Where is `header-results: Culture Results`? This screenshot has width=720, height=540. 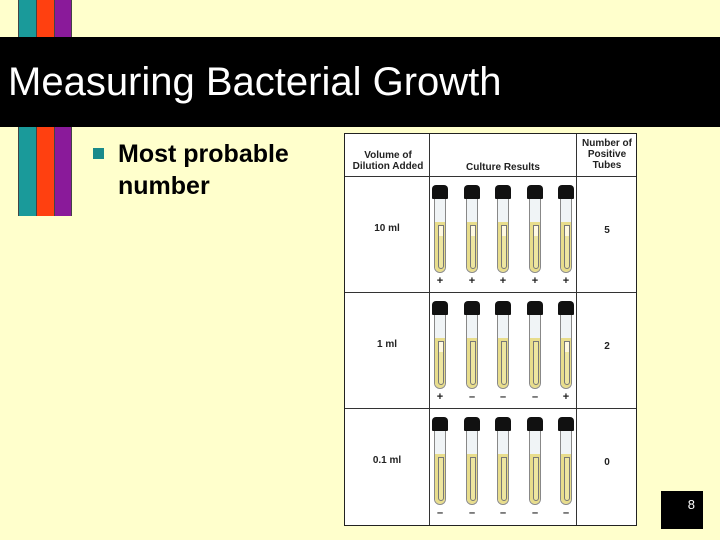 header-results: Culture Results is located at coordinates (503, 167).